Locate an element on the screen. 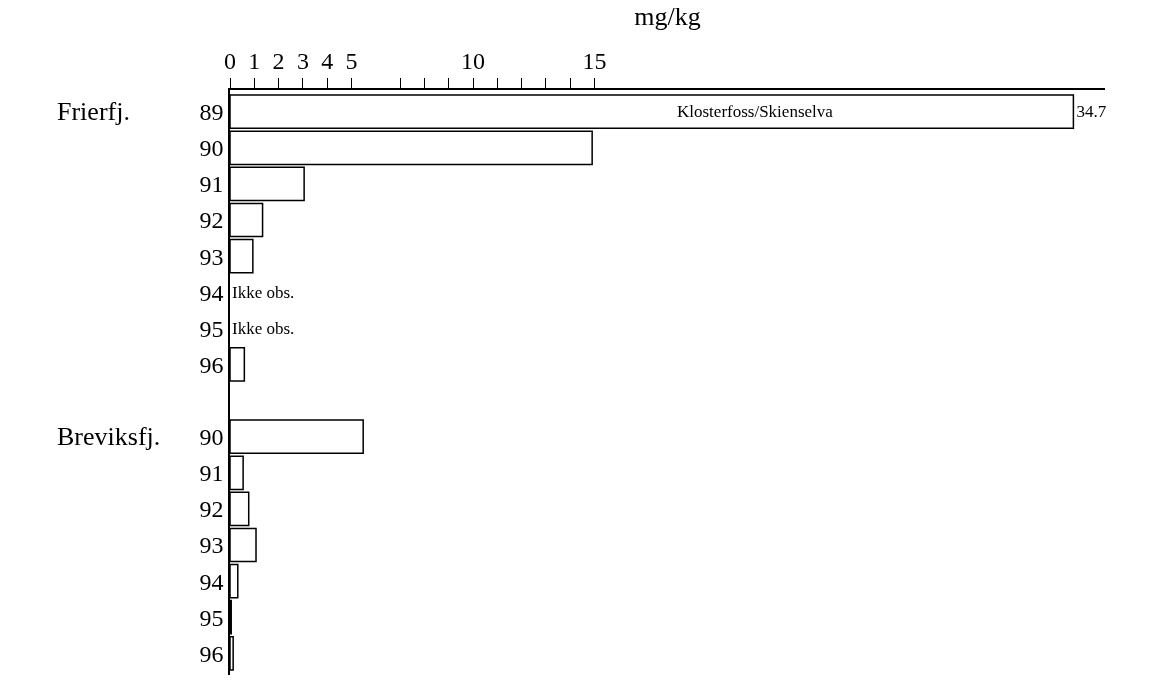 The width and height of the screenshot is (1165, 695). x-tick-label: 10 is located at coordinates (473, 60).